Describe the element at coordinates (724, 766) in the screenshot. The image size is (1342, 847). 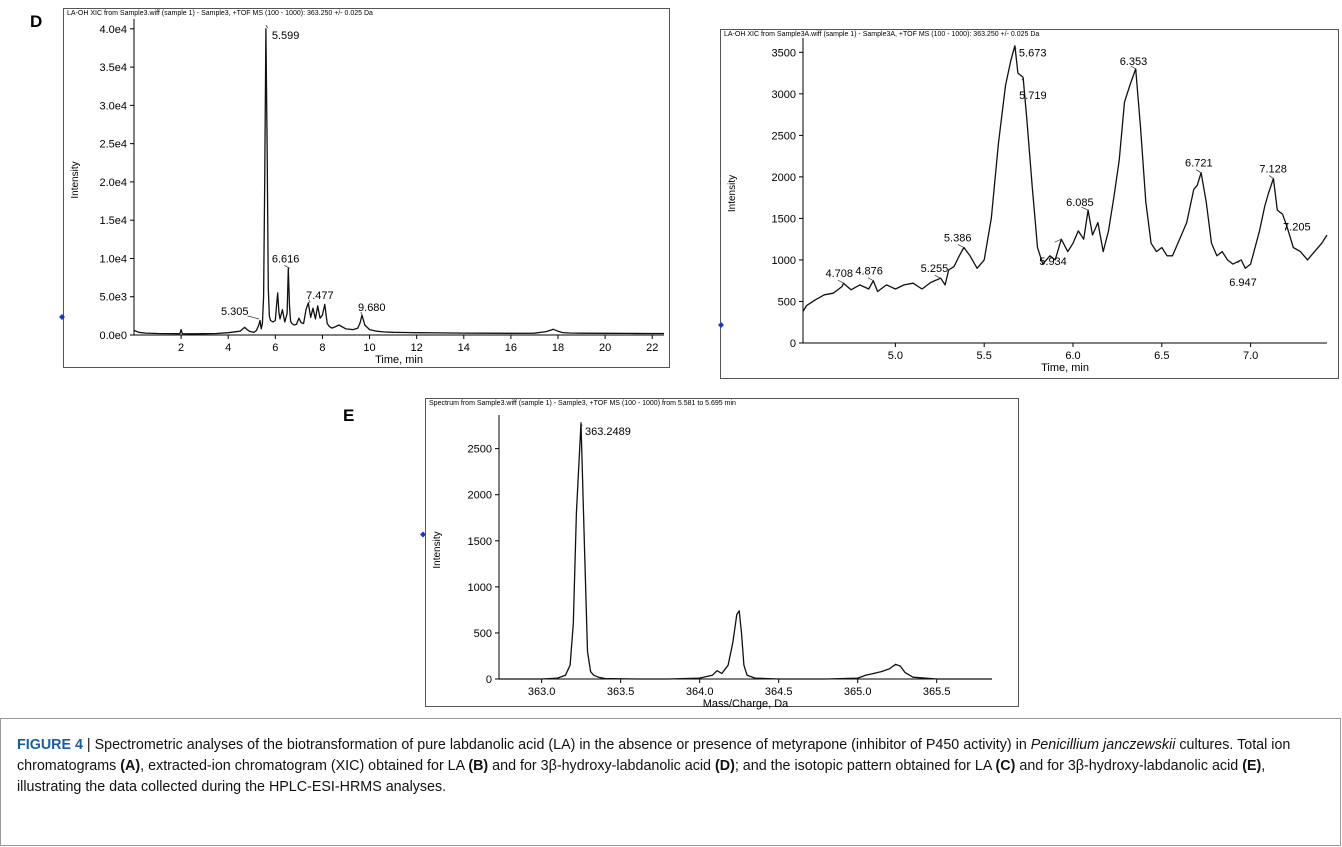
I see `caption-ref-d: (D)` at that location.